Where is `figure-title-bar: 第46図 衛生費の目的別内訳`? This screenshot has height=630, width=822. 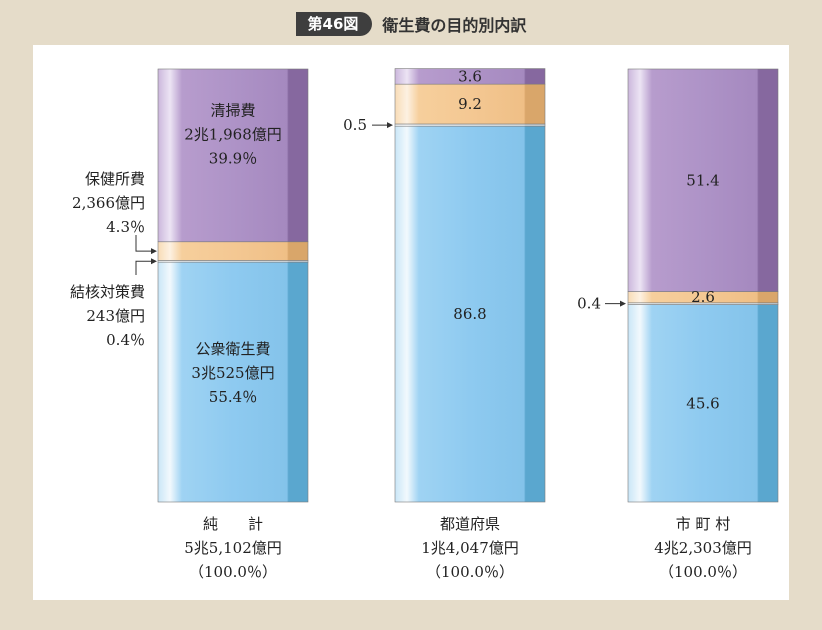
figure-title-bar: 第46図 衛生費の目的別内訳 is located at coordinates (411, 24).